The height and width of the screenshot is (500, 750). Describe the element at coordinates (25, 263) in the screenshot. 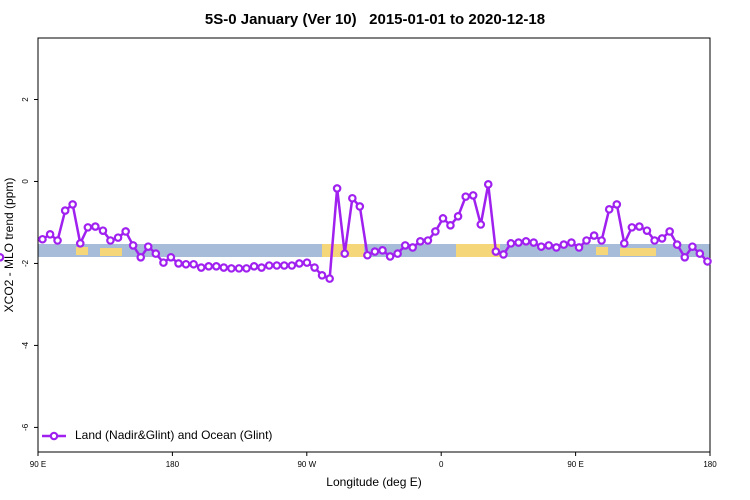

I see `y-tick-label: -2` at that location.